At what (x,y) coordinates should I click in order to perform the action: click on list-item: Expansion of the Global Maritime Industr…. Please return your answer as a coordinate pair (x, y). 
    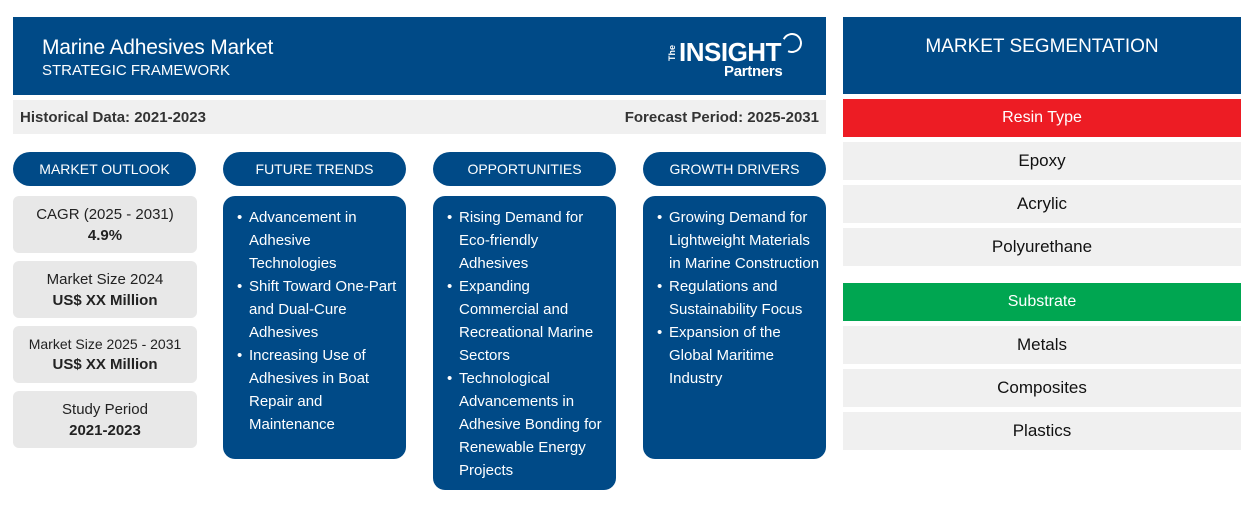
    Looking at the image, I should click on (738, 355).